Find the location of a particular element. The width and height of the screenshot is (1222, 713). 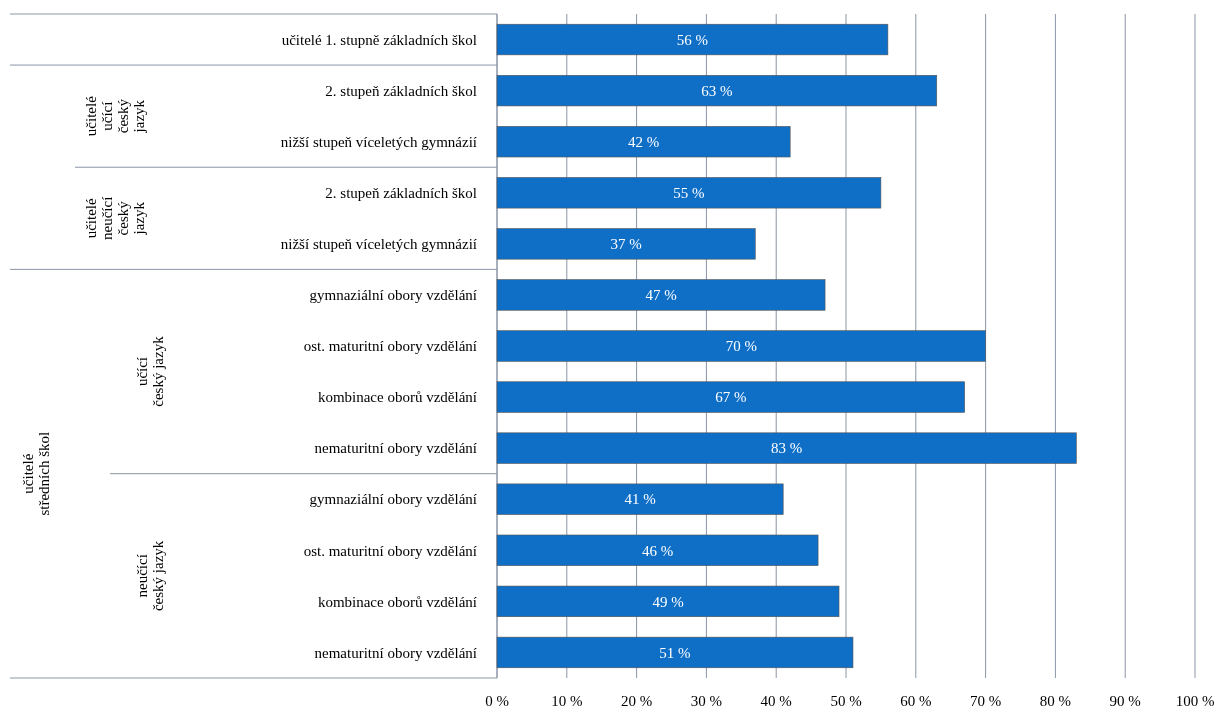

data-label: 83 % is located at coordinates (787, 448).